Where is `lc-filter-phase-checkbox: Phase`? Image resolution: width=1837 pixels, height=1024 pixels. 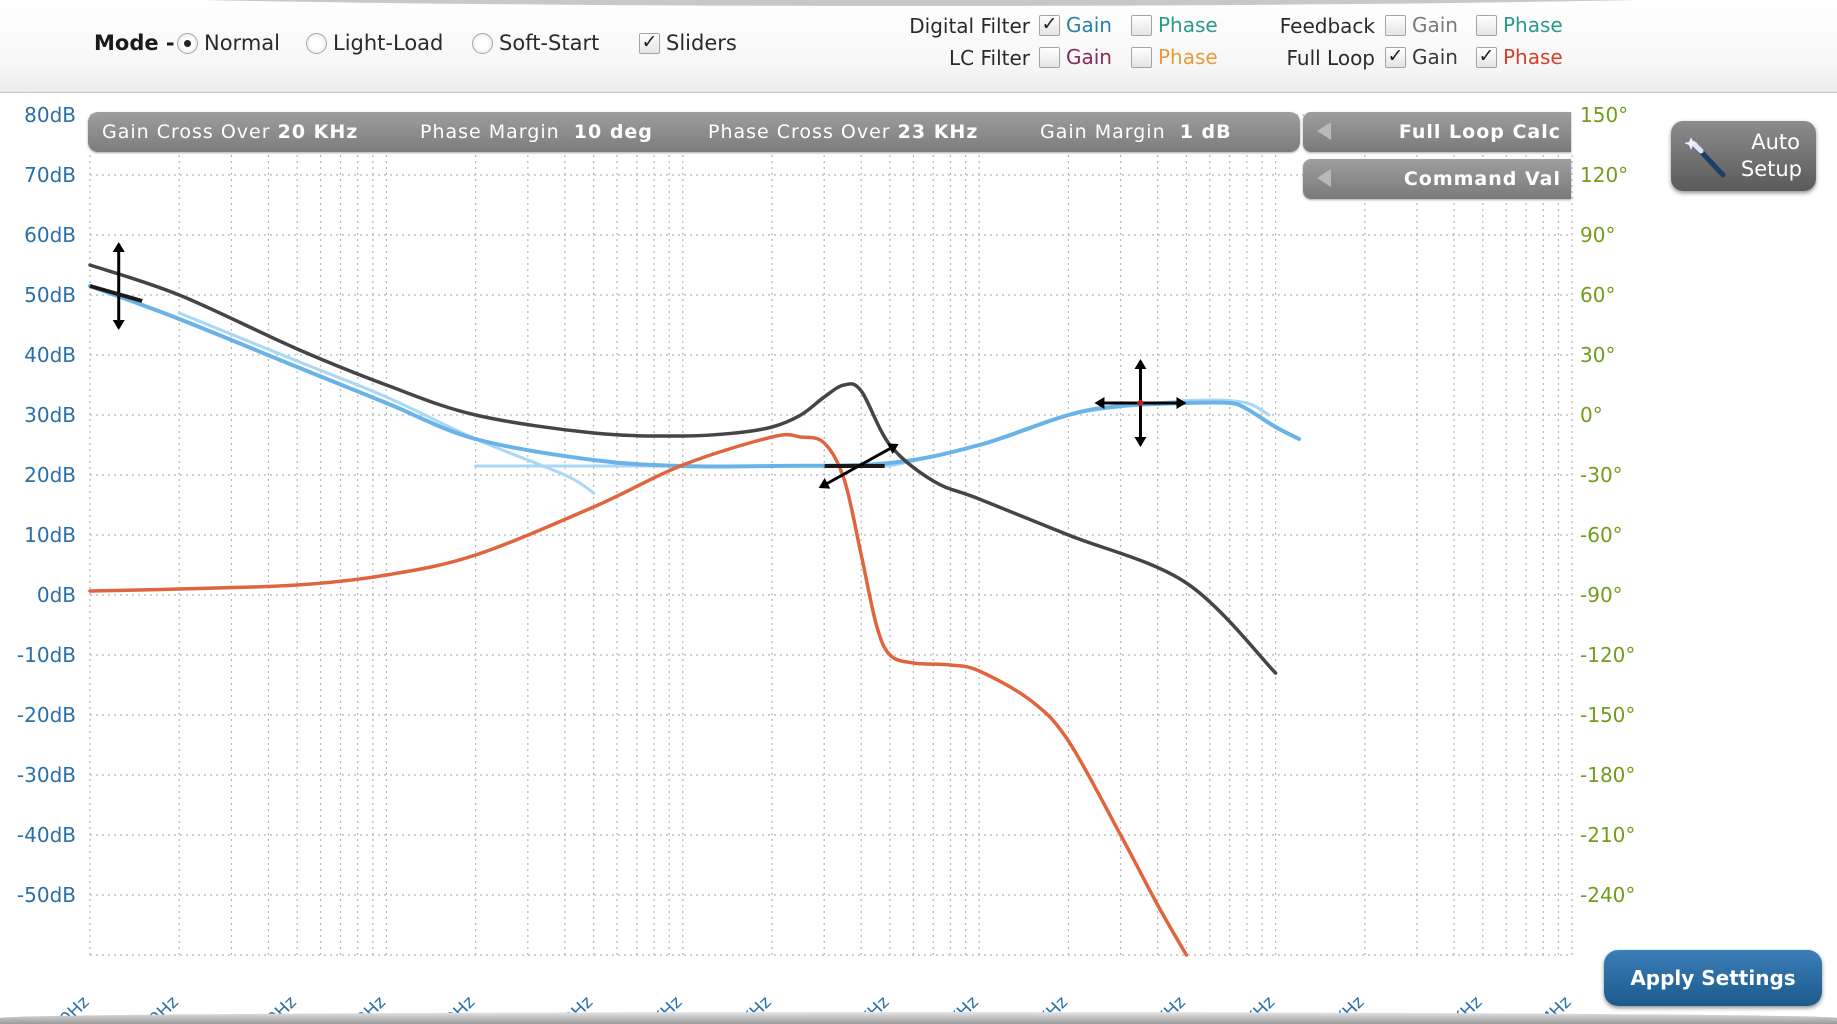
lc-filter-phase-checkbox: Phase is located at coordinates (1174, 57).